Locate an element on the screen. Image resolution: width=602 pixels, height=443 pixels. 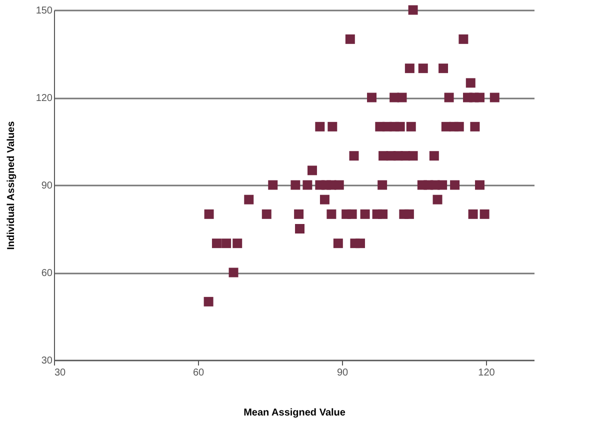
y-tick-label: 120 is located at coordinates (44, 98).